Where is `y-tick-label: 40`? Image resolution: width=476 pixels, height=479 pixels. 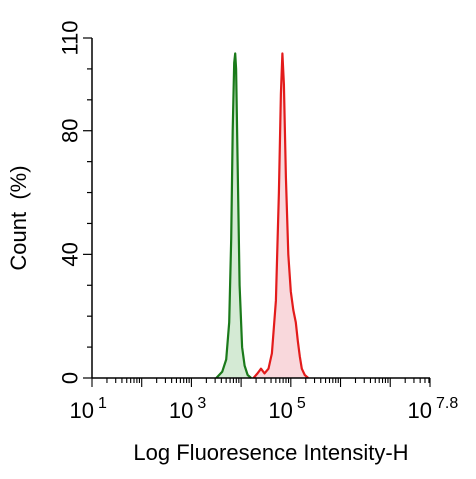 y-tick-label: 40 is located at coordinates (70, 254).